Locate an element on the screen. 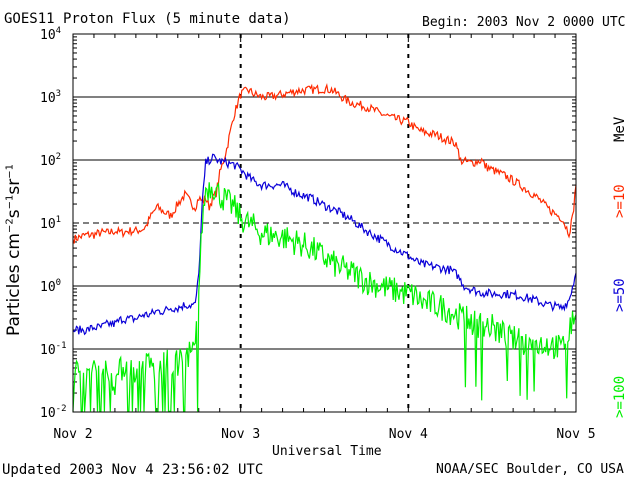  y-tick-label: 10² is located at coordinates (50, 160).